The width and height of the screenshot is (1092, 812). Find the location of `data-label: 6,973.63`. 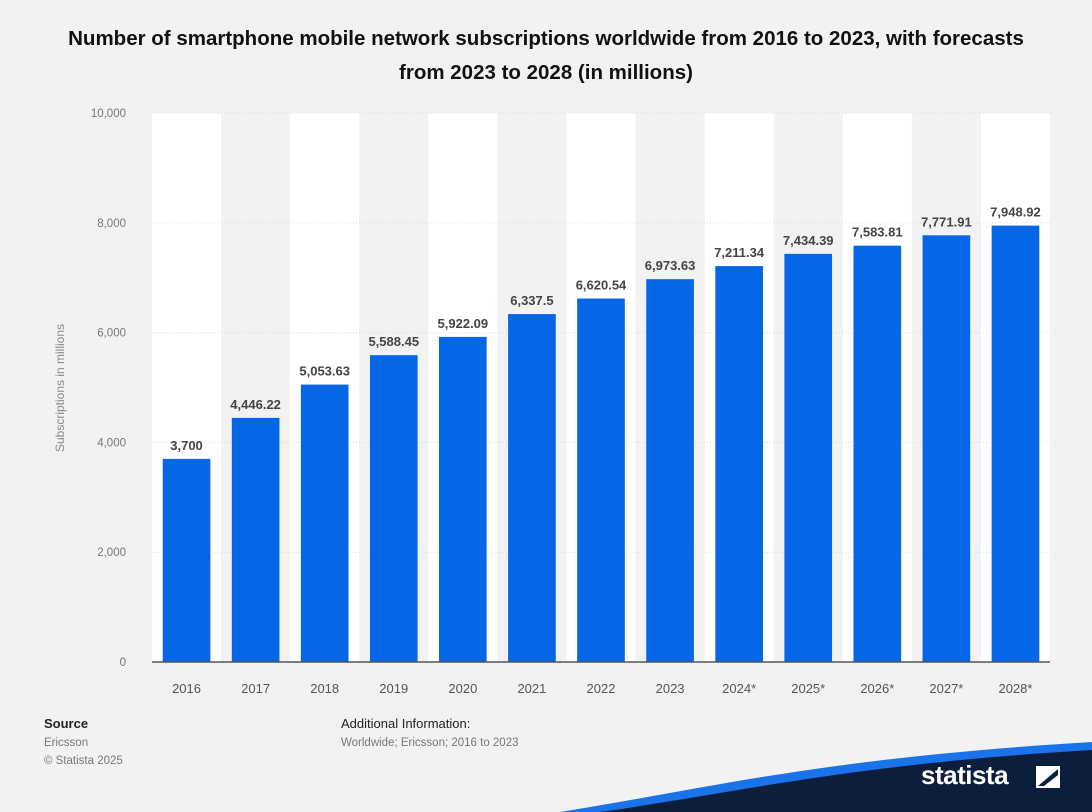

data-label: 6,973.63 is located at coordinates (670, 265).